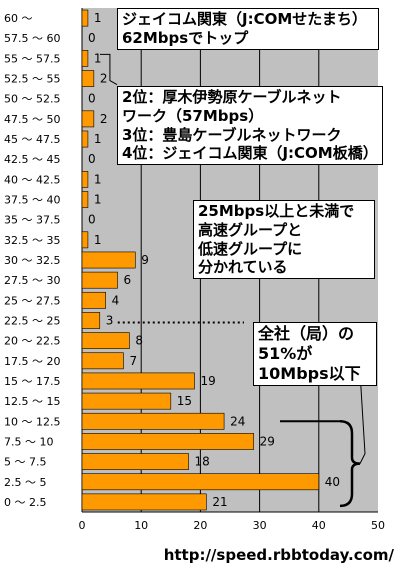  Describe the element at coordinates (32, 200) in the screenshot. I see `y-tick-label: 37.5 ～ 40` at that location.